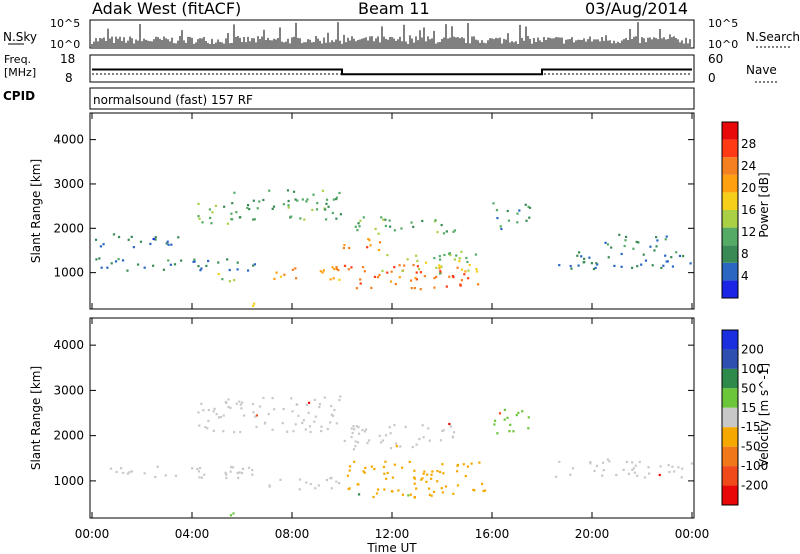 This screenshot has width=800, height=554. Describe the element at coordinates (715, 59) in the screenshot. I see `nave-tick-top: 60` at that location.